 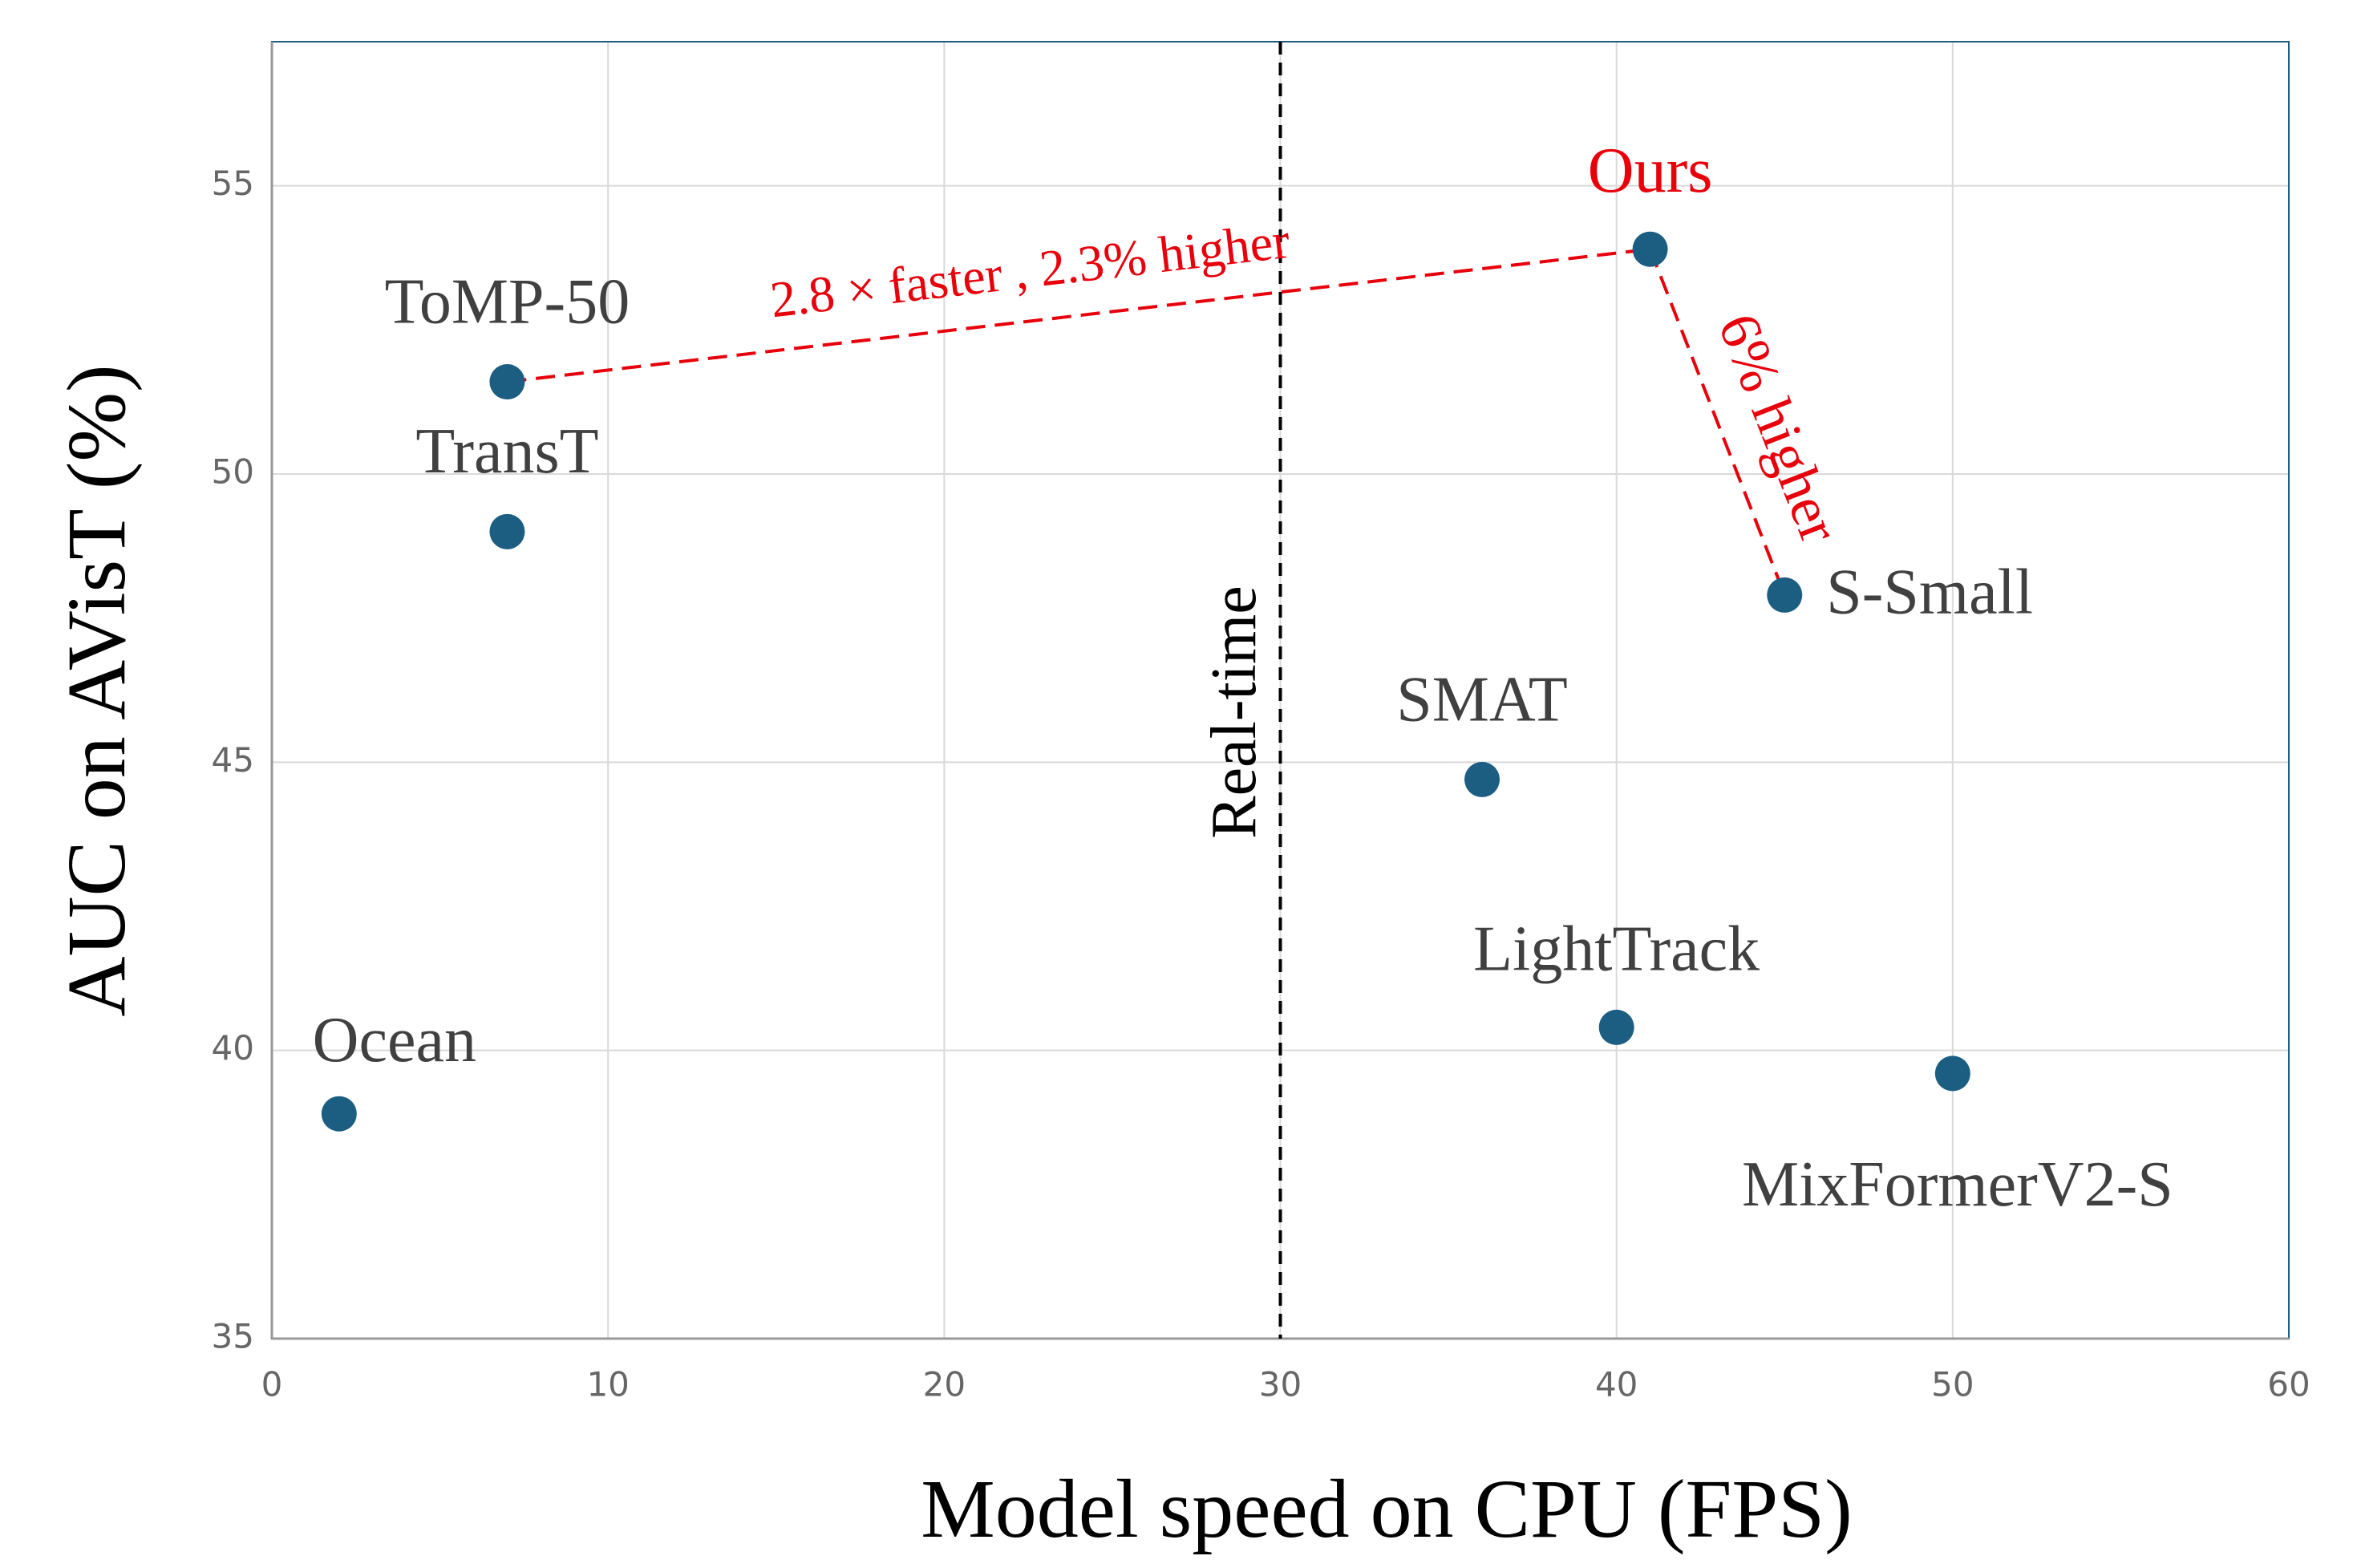 I want to click on x-tick-label: 40, so click(x=1616, y=1385).